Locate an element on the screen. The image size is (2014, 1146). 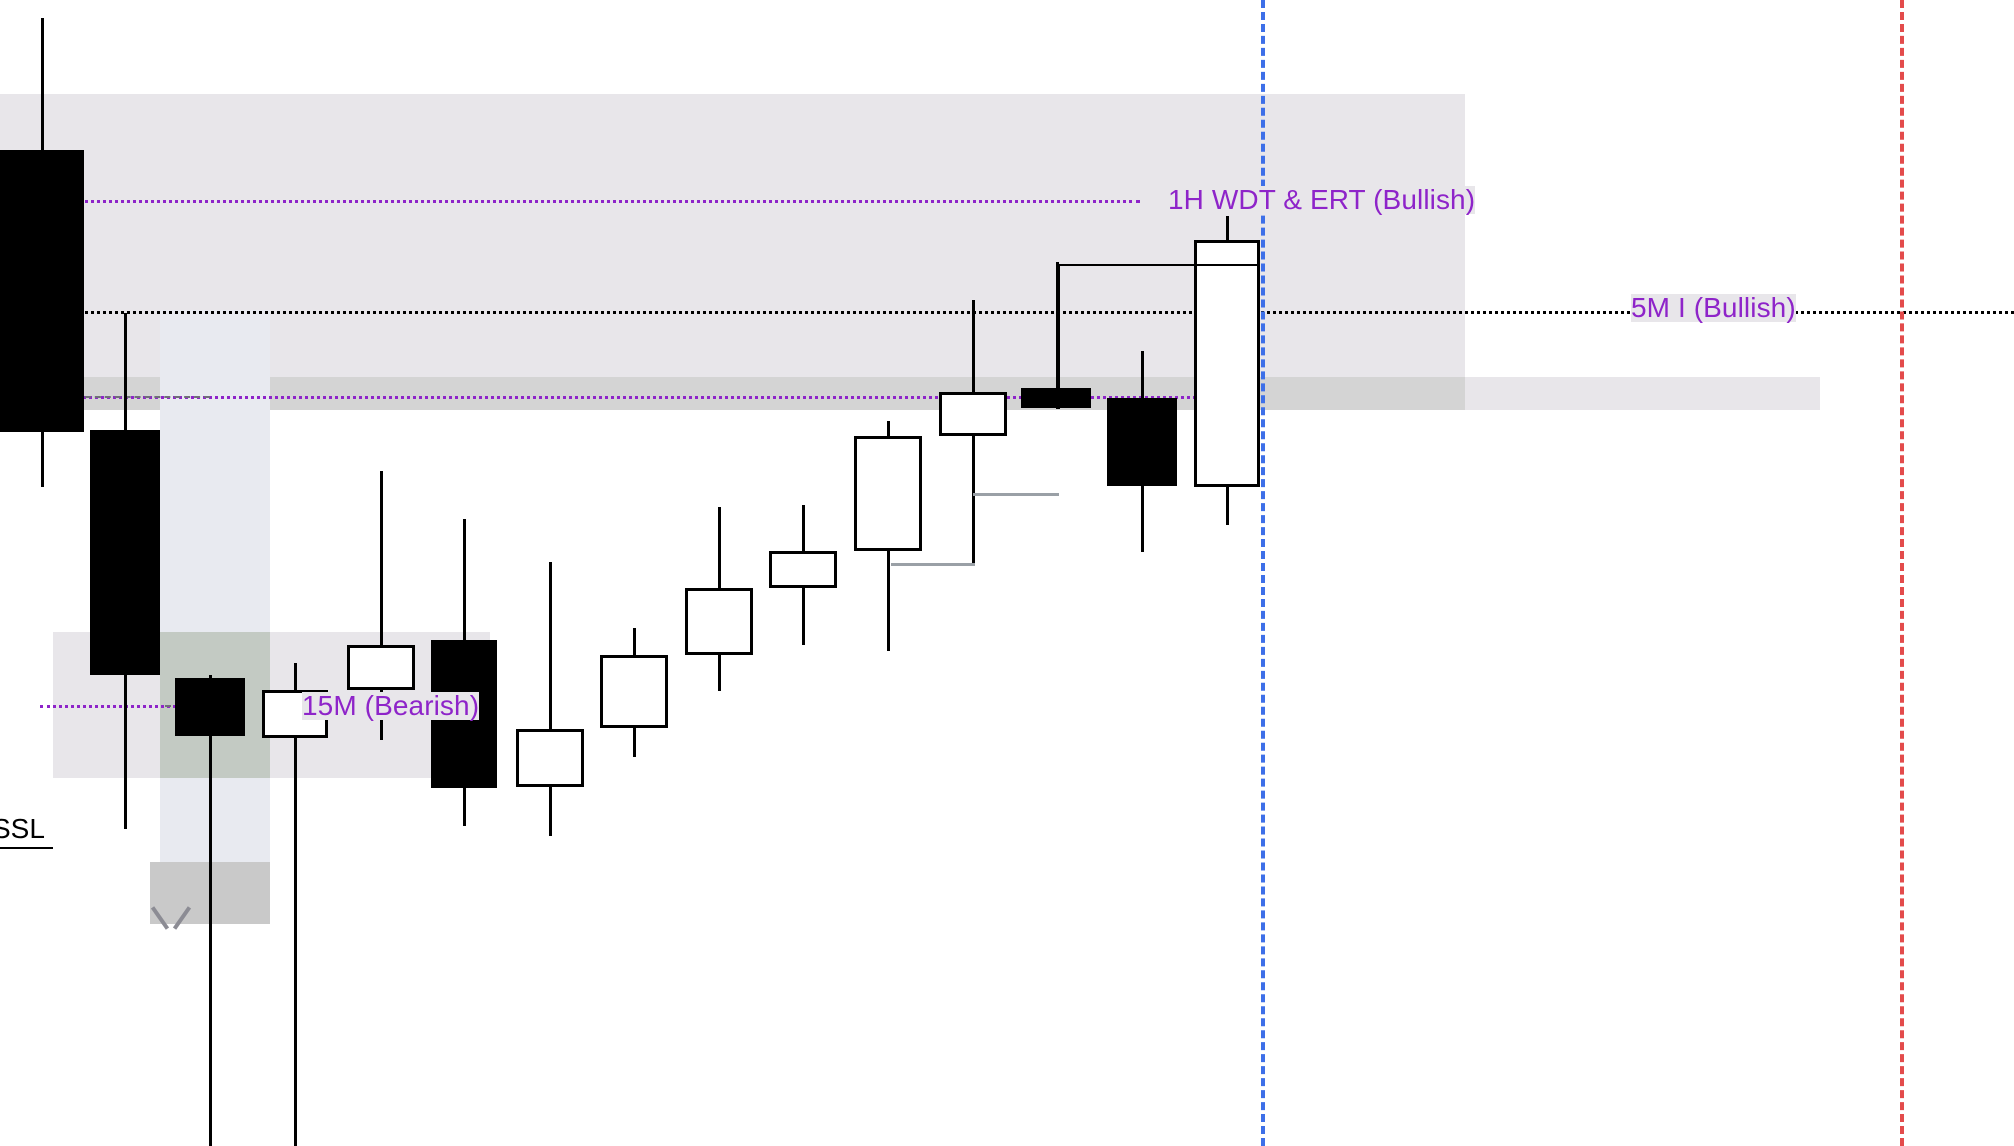
zone-5m-1h-overlap is located at coordinates (732, 393).